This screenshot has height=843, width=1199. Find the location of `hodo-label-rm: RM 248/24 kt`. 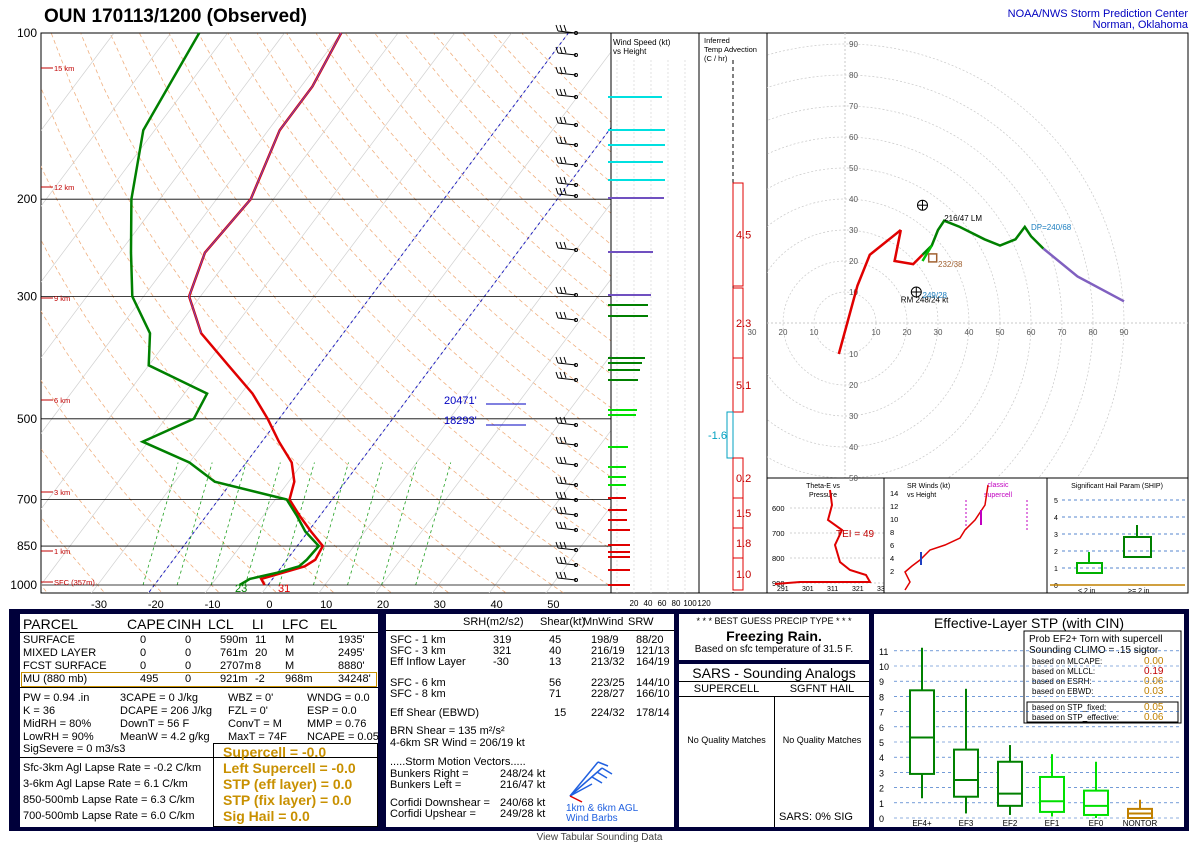

hodo-label-rm: RM 248/24 kt is located at coordinates (925, 300).